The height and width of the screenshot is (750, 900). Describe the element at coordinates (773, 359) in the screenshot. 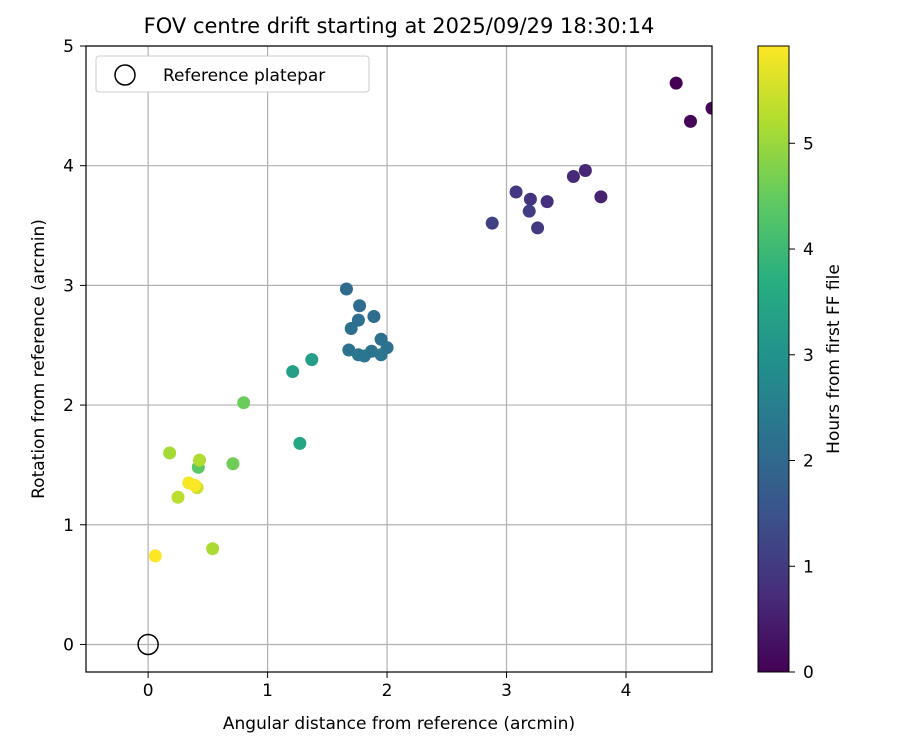

I see `colorbar` at that location.